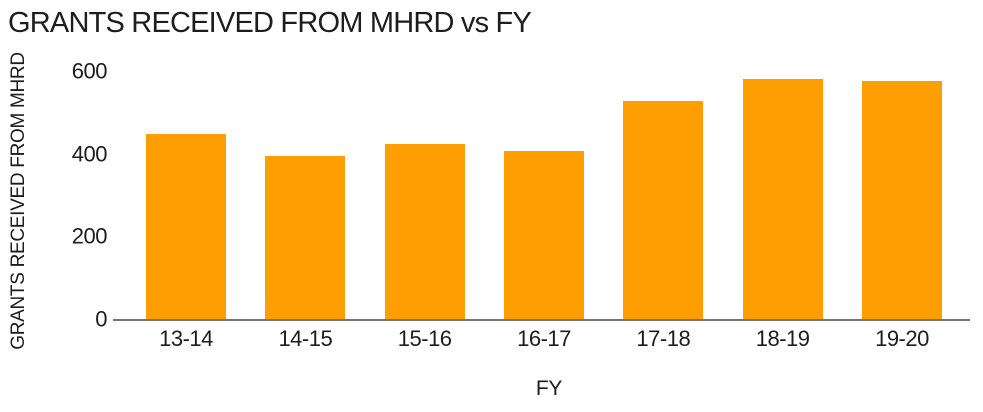 The width and height of the screenshot is (983, 412). I want to click on x-tick-label-17-18: 17-18, so click(663, 338).